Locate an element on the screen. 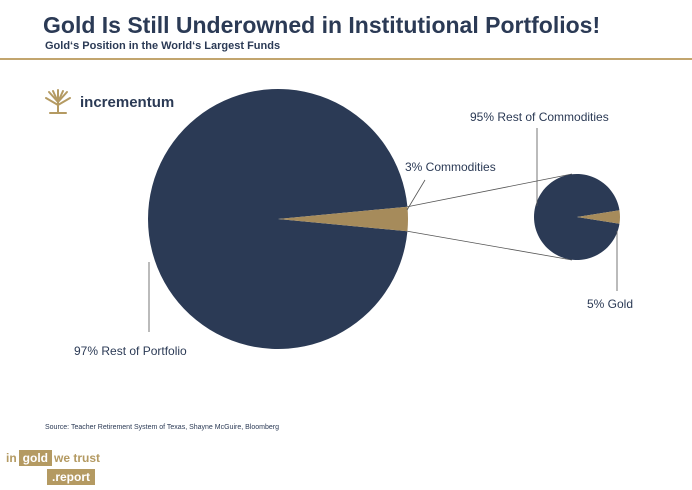 The height and width of the screenshot is (490, 692). brand-gold: gold is located at coordinates (35, 457).